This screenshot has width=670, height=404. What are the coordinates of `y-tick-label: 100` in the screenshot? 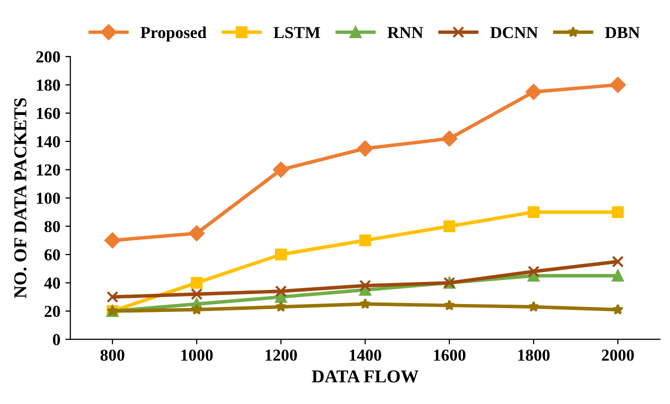 It's located at (48, 198).